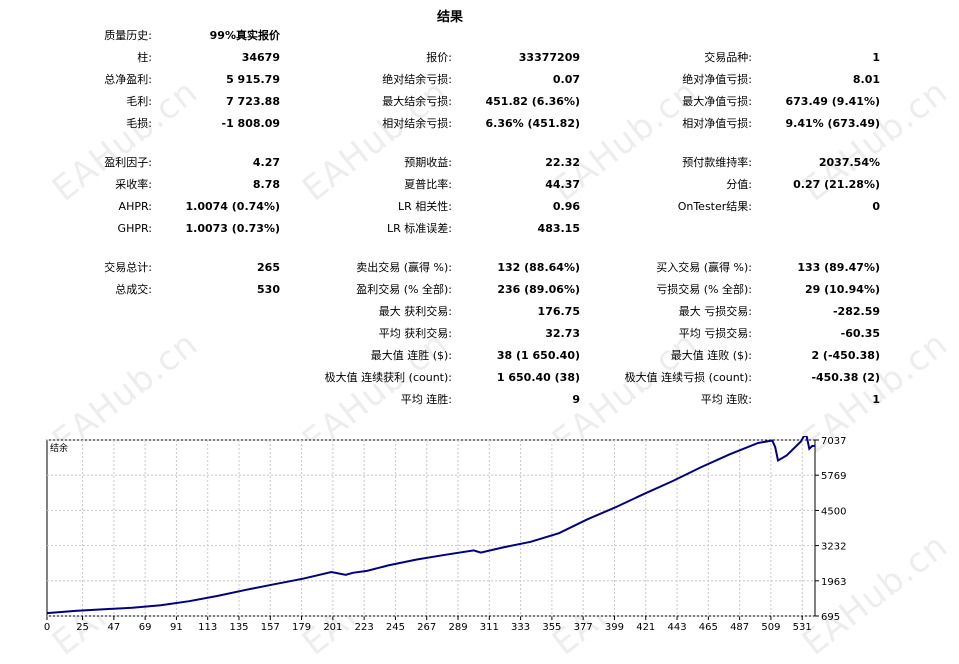 The height and width of the screenshot is (664, 959). Describe the element at coordinates (845, 377) in the screenshot. I see `stat-value-13-c3: -450.38 (2)` at that location.